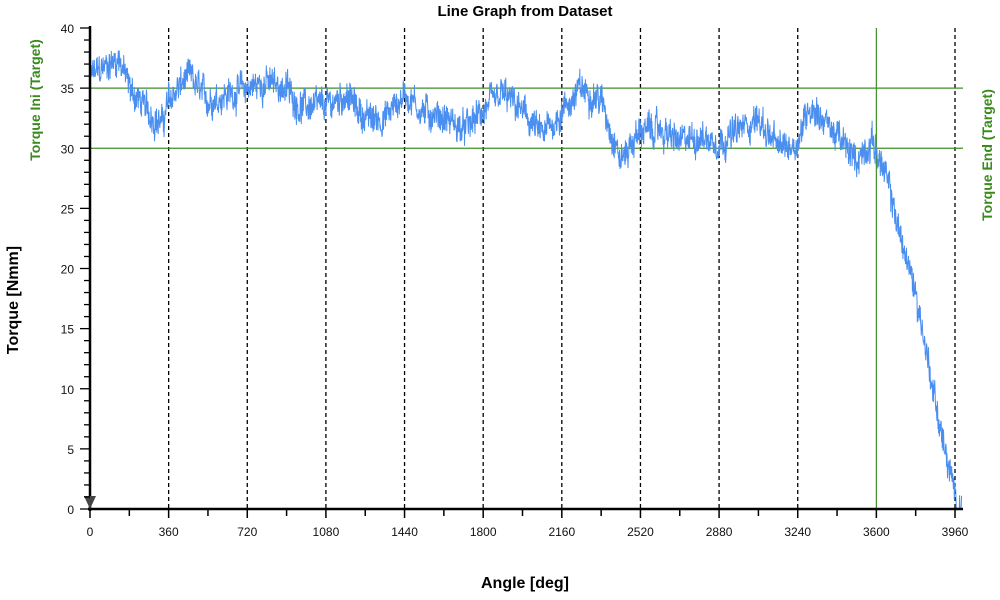 Image resolution: width=1000 pixels, height=600 pixels. I want to click on x-tick-label: 3240, so click(797, 532).